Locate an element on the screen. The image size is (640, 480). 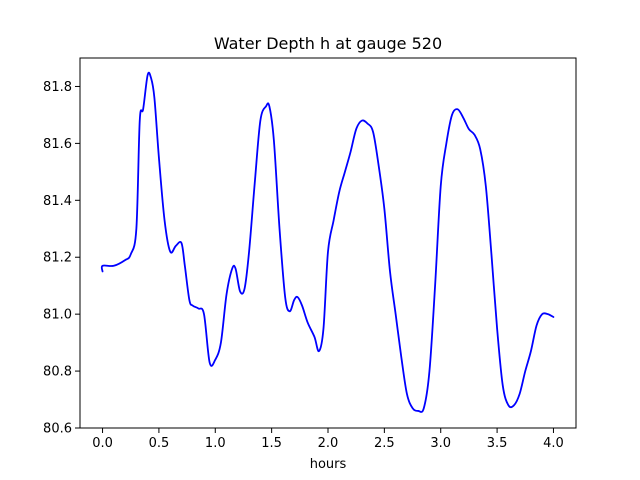
x-tick-label: 1.0 is located at coordinates (215, 443).